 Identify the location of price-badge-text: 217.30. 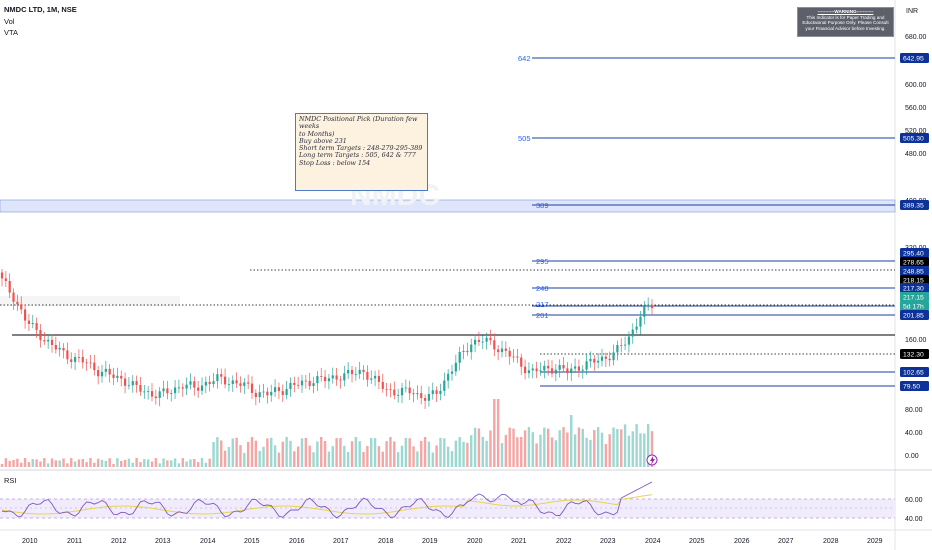
(913, 289).